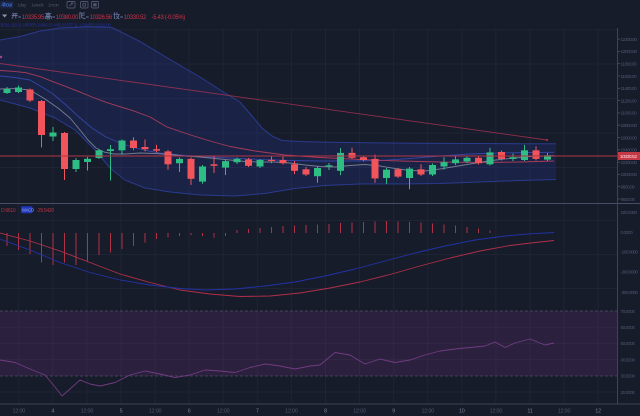 This screenshot has height=416, width=640. I want to click on svg-text: 10380.00, so click(67, 18).